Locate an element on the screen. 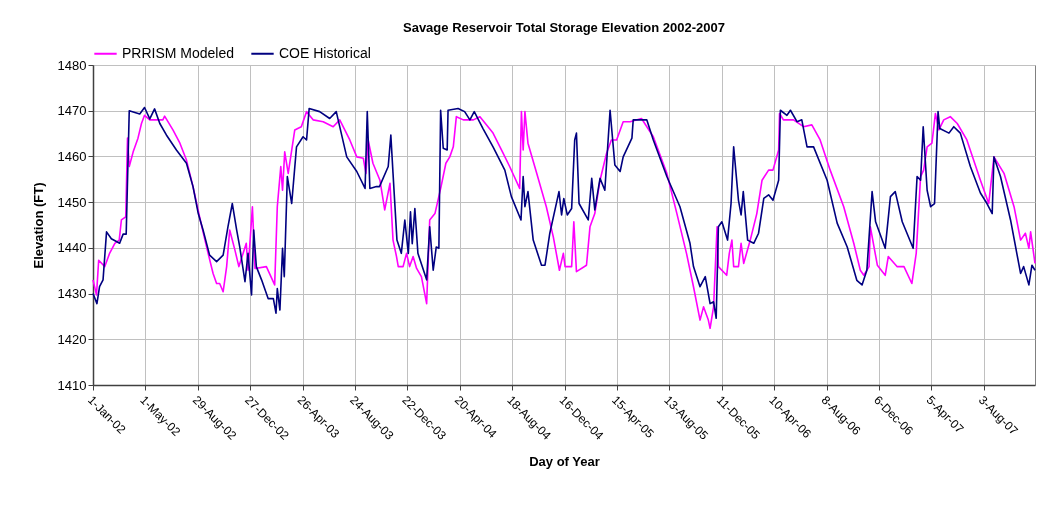  y-tick-label: 1480 is located at coordinates (72, 65).